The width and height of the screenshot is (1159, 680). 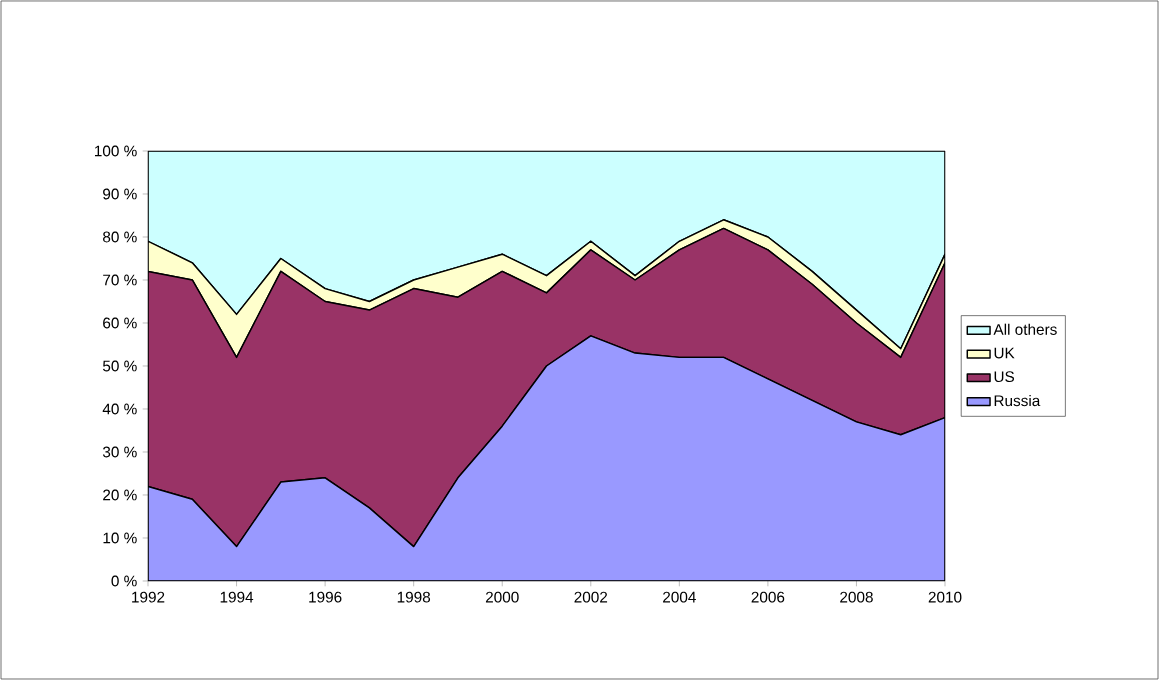 What do you see at coordinates (1017, 400) in the screenshot?
I see `legend-label: Russia` at bounding box center [1017, 400].